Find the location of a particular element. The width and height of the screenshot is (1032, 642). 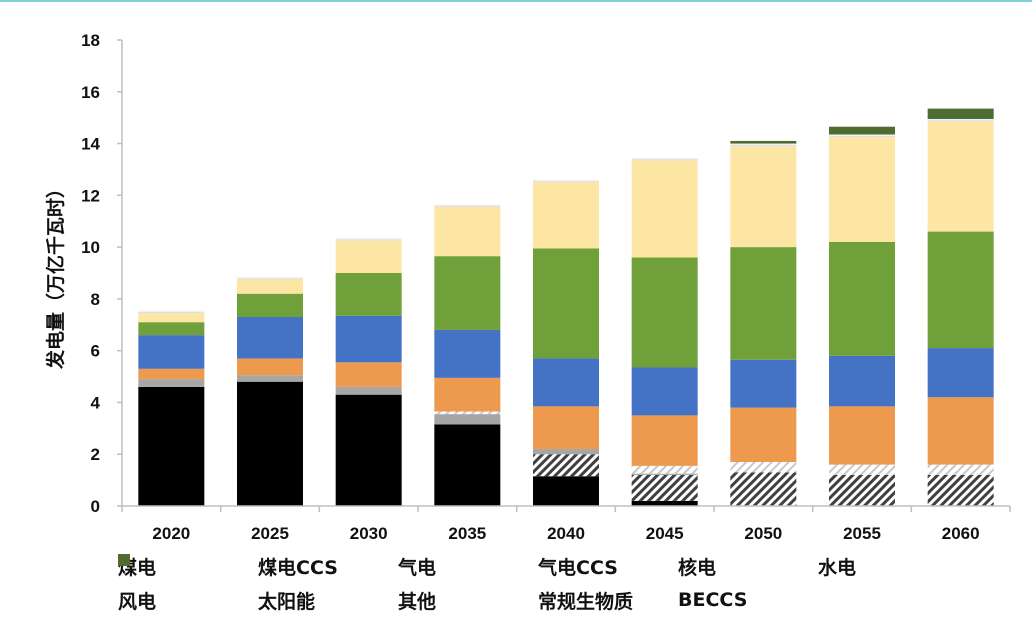

legend-item: 气电 is located at coordinates (328, 566).